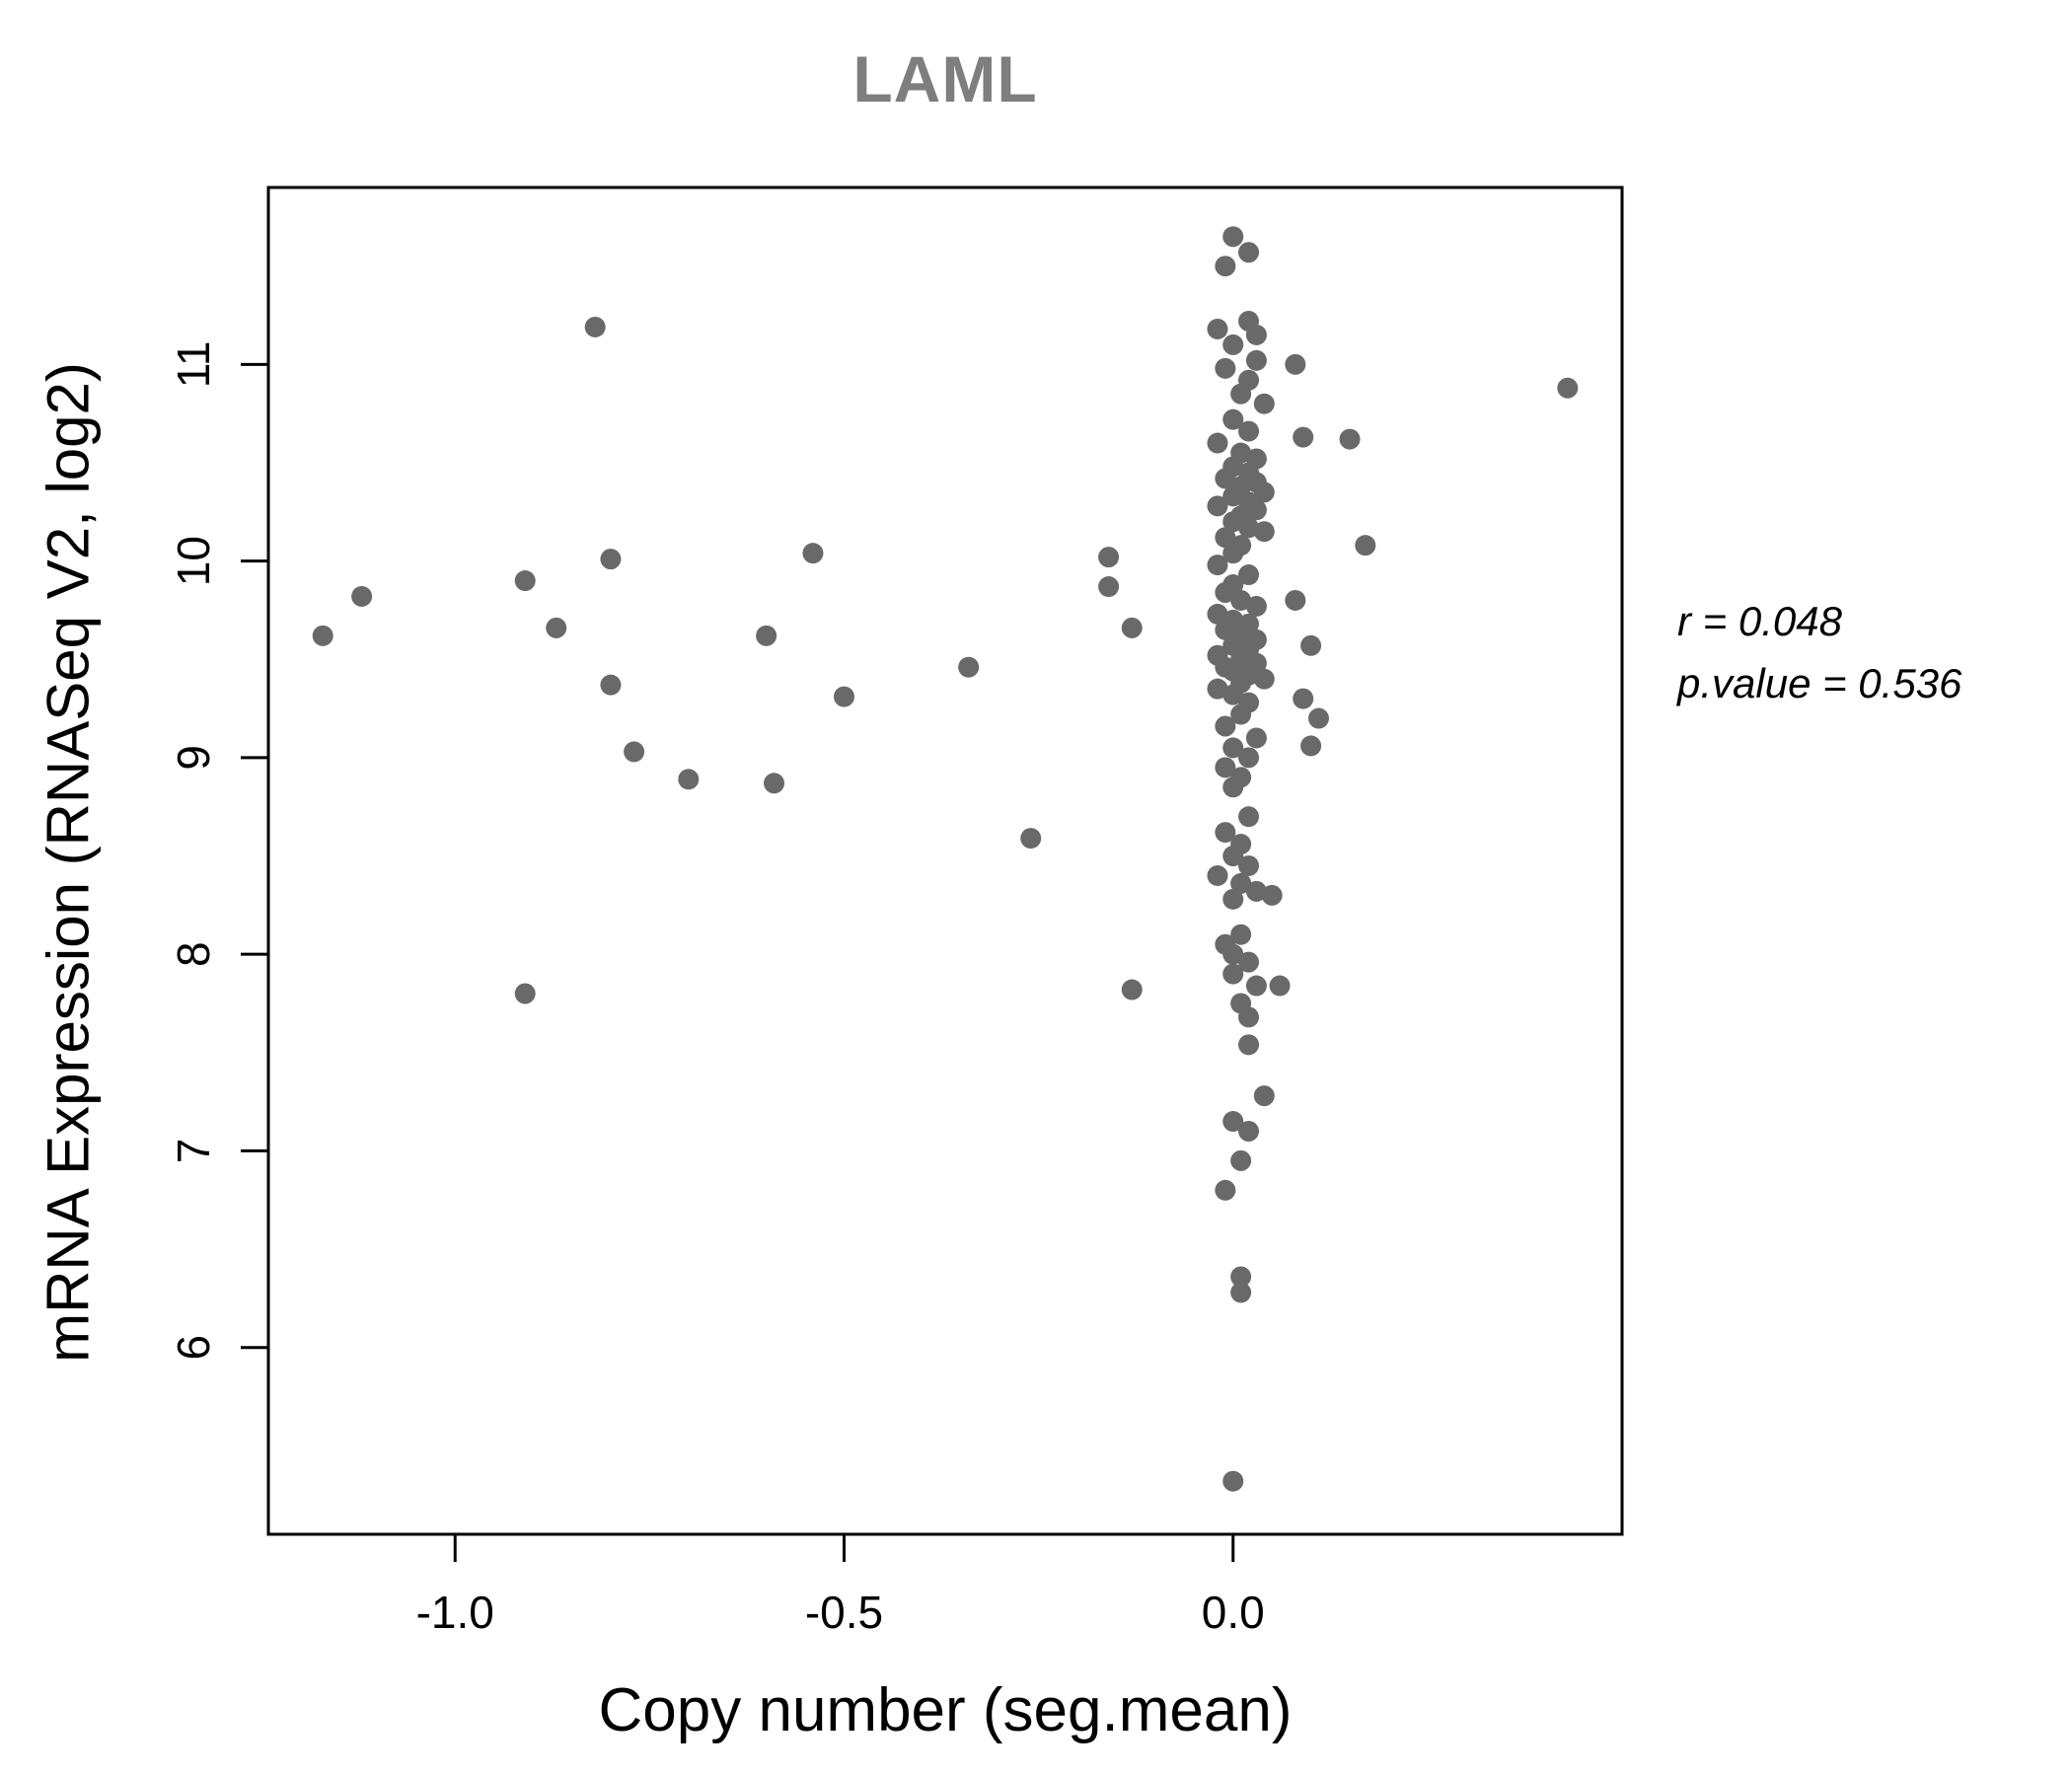  What do you see at coordinates (193, 758) in the screenshot?
I see `y-tick-label: 9` at bounding box center [193, 758].